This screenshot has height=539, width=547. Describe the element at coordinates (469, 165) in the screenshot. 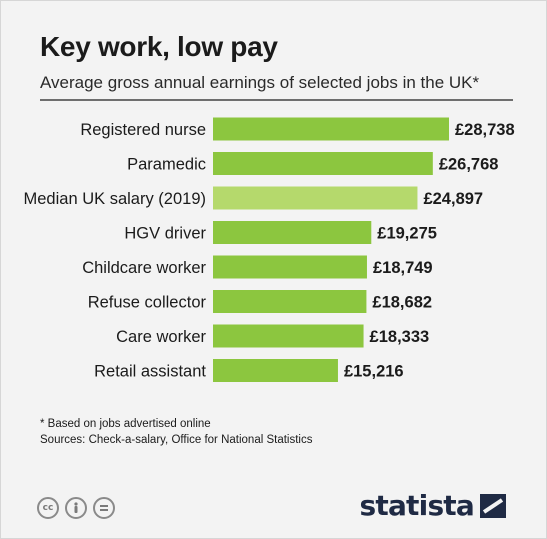

I see `value-label: £26,768` at that location.